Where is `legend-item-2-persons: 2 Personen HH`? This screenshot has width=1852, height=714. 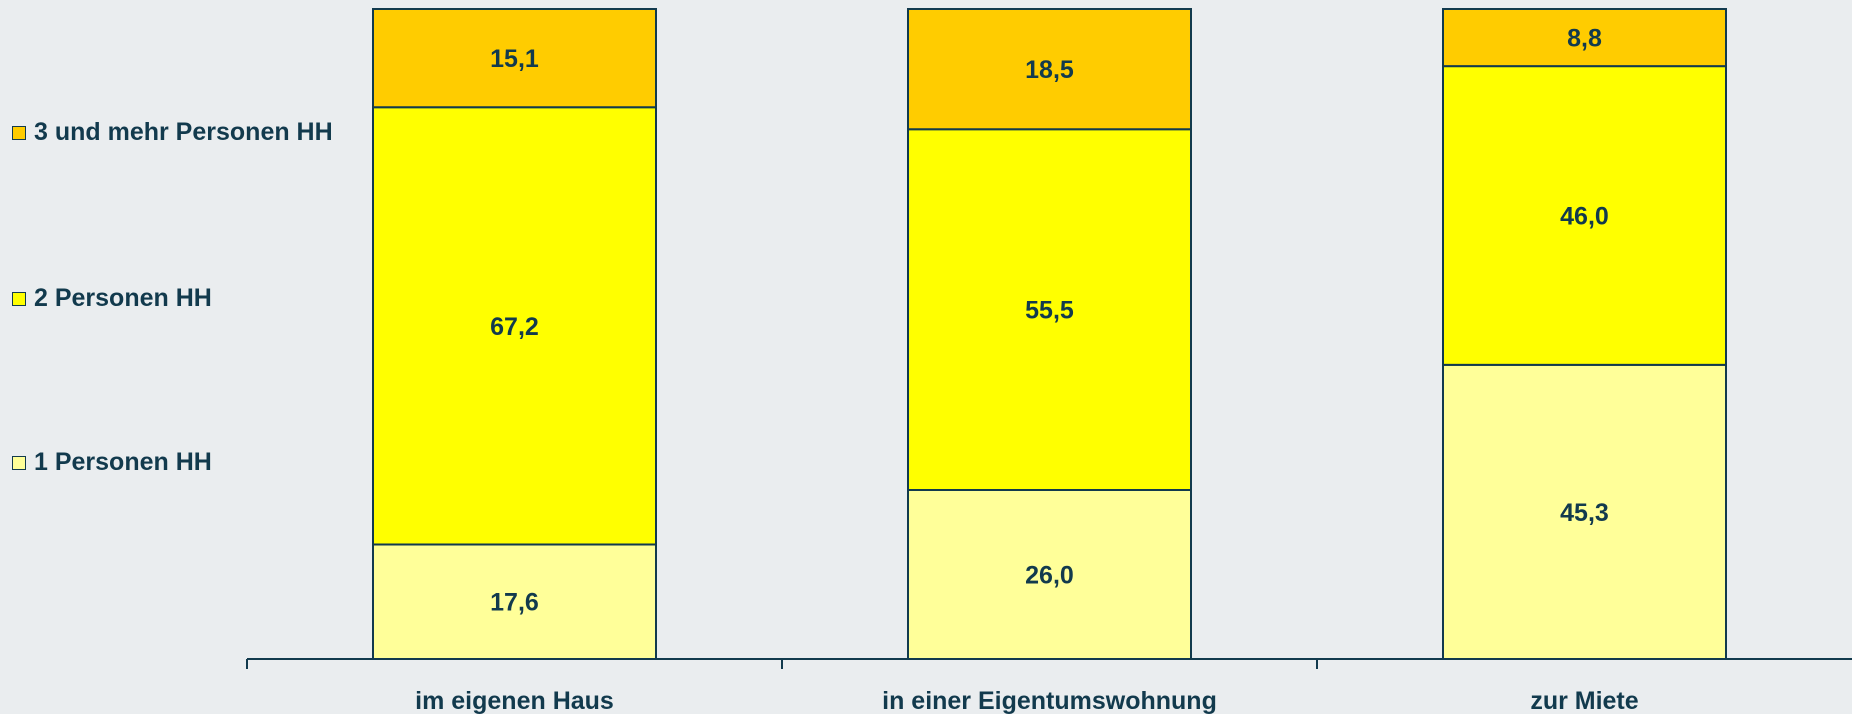 legend-item-2-persons: 2 Personen HH is located at coordinates (173, 298).